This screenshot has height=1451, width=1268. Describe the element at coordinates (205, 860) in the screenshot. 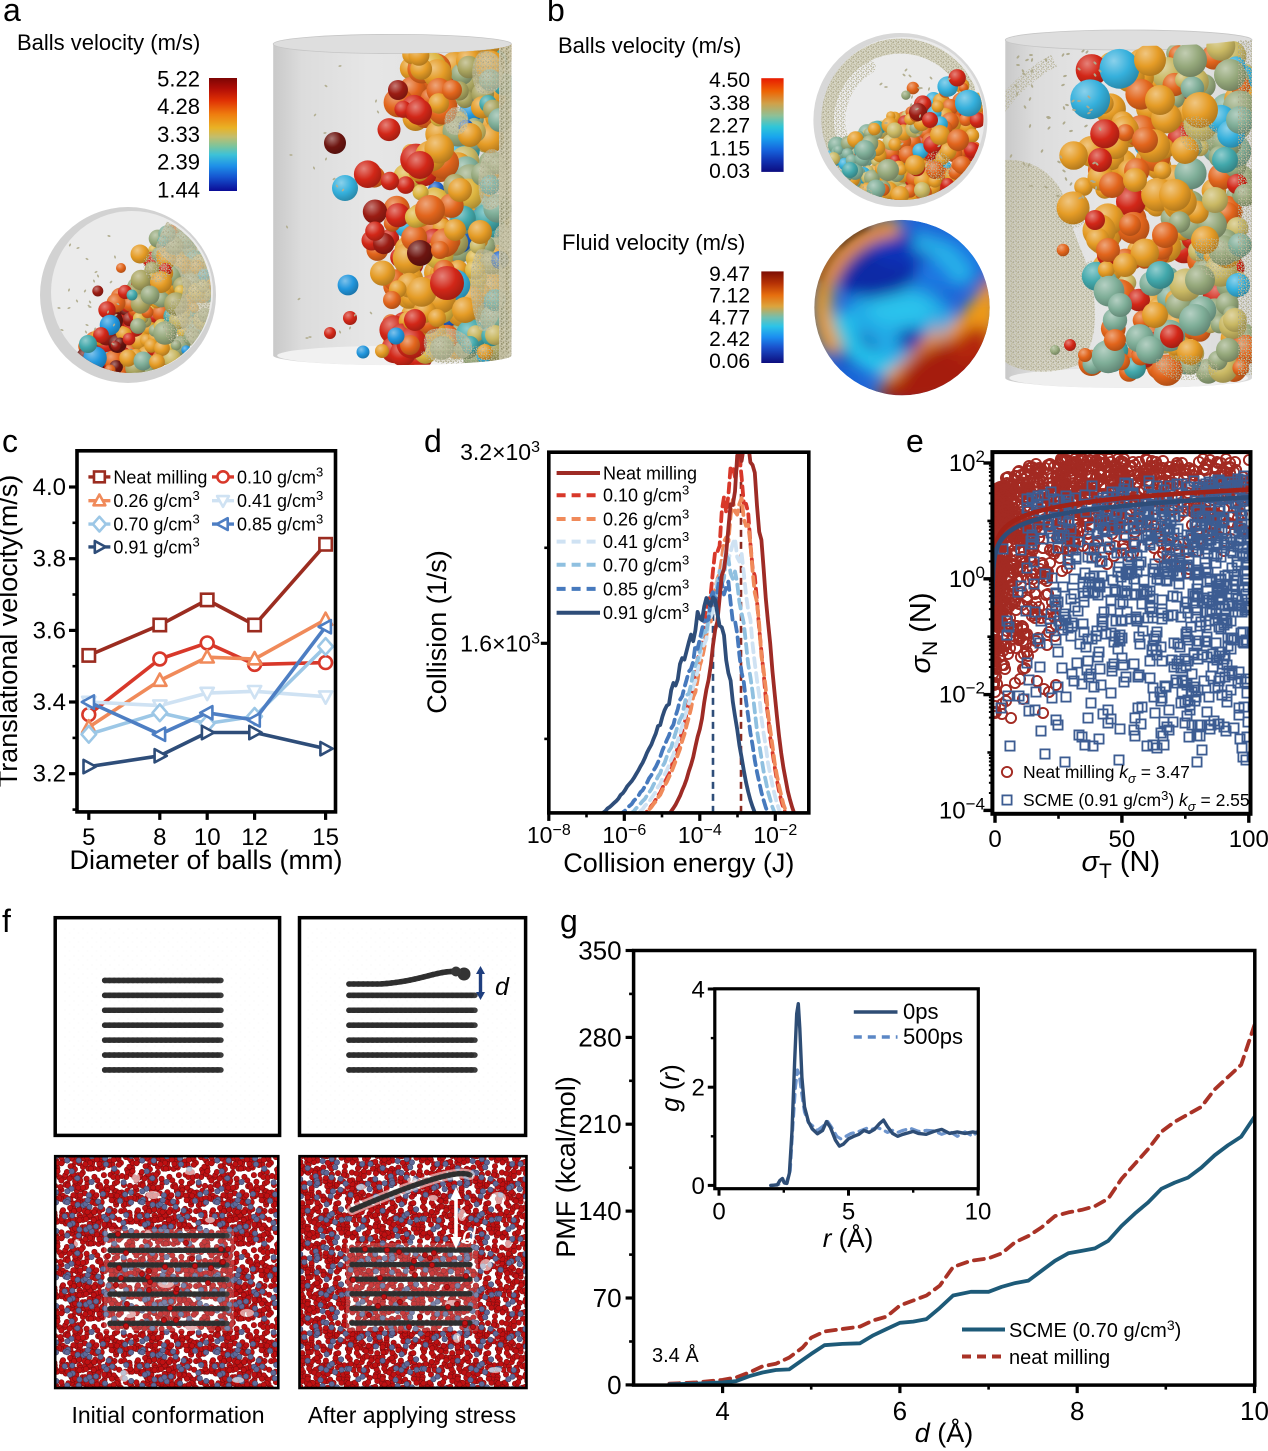

I see `svg-text: Diameter of balls (mm)` at that location.